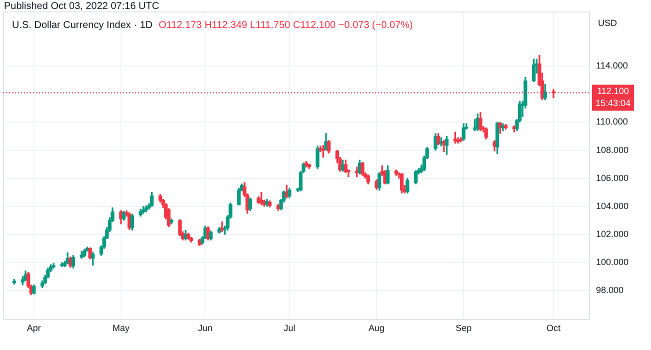 The height and width of the screenshot is (350, 651). Describe the element at coordinates (612, 205) in the screenshot. I see `y-tick-label: 104.000` at that location.